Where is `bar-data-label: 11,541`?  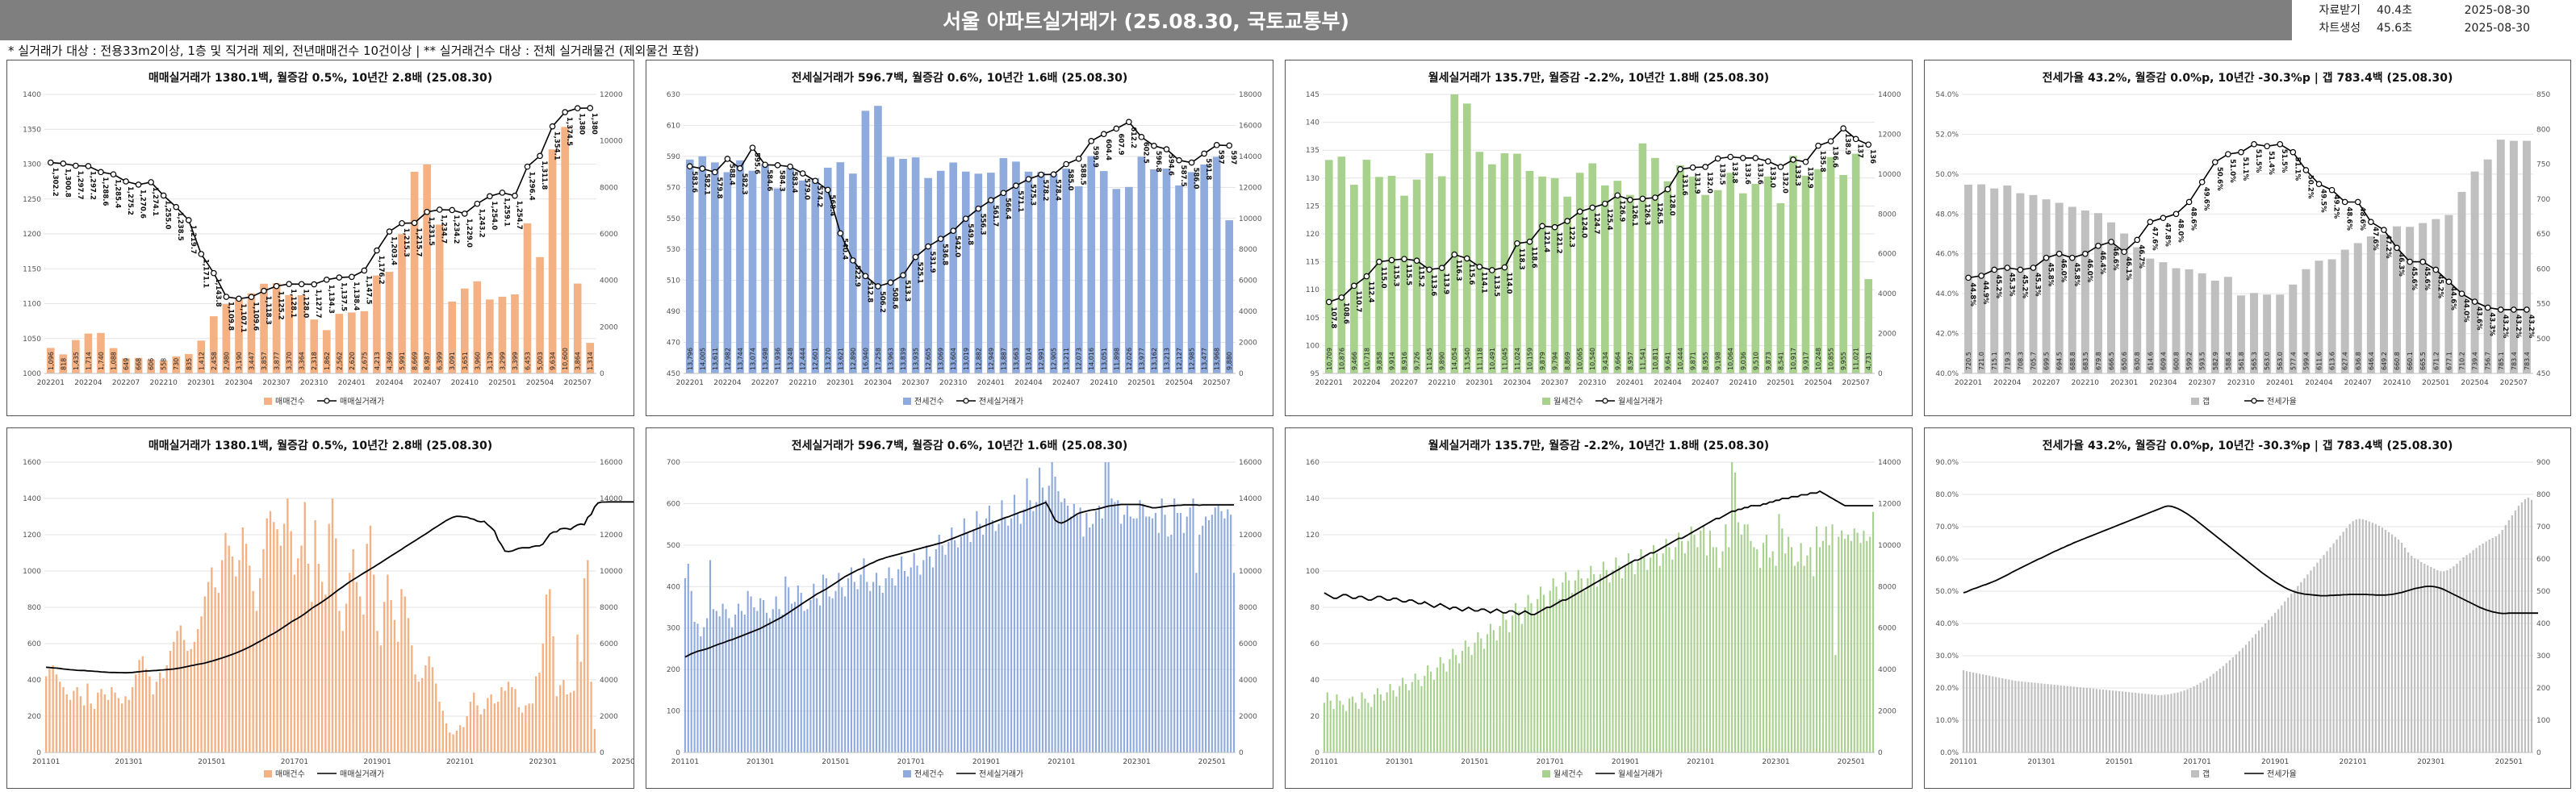 bar-data-label: 11,541 is located at coordinates (1642, 359).